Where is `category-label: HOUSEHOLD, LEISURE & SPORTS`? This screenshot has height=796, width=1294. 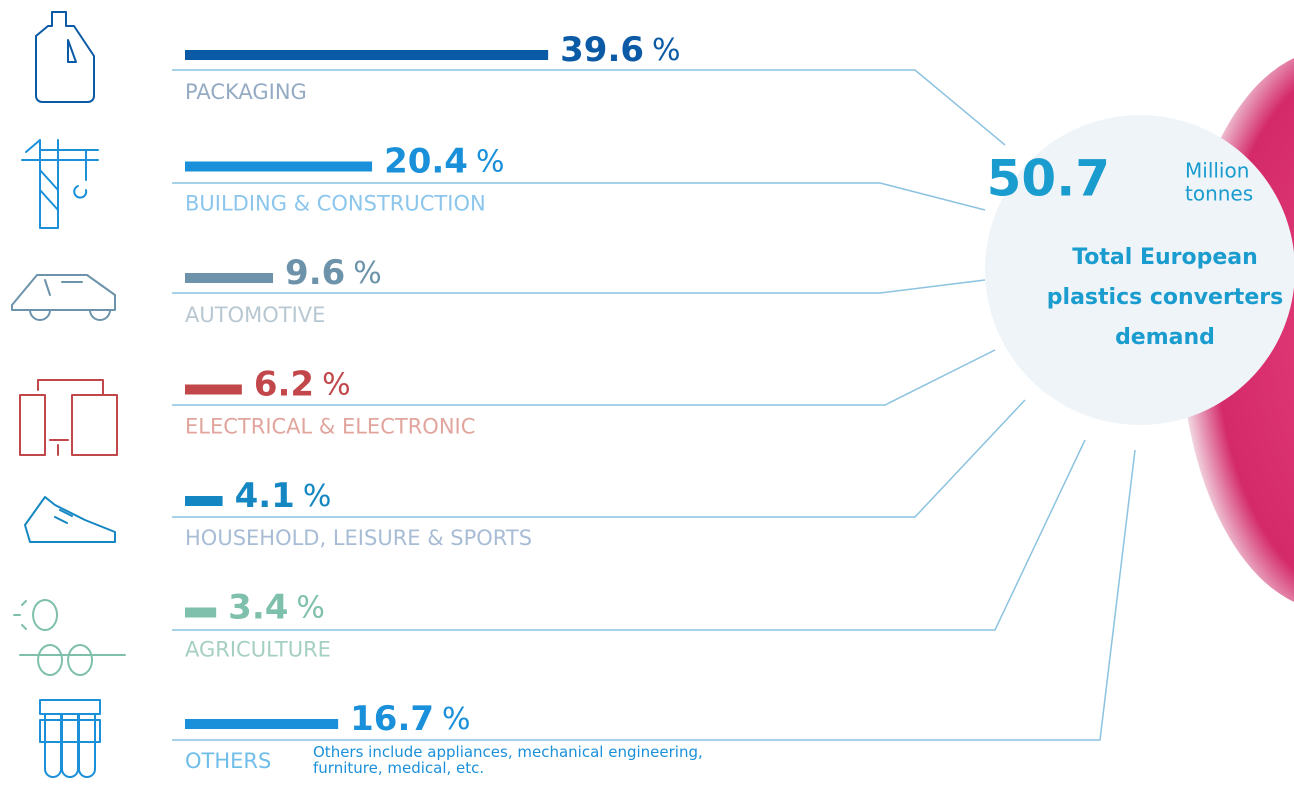 category-label: HOUSEHOLD, LEISURE & SPORTS is located at coordinates (358, 538).